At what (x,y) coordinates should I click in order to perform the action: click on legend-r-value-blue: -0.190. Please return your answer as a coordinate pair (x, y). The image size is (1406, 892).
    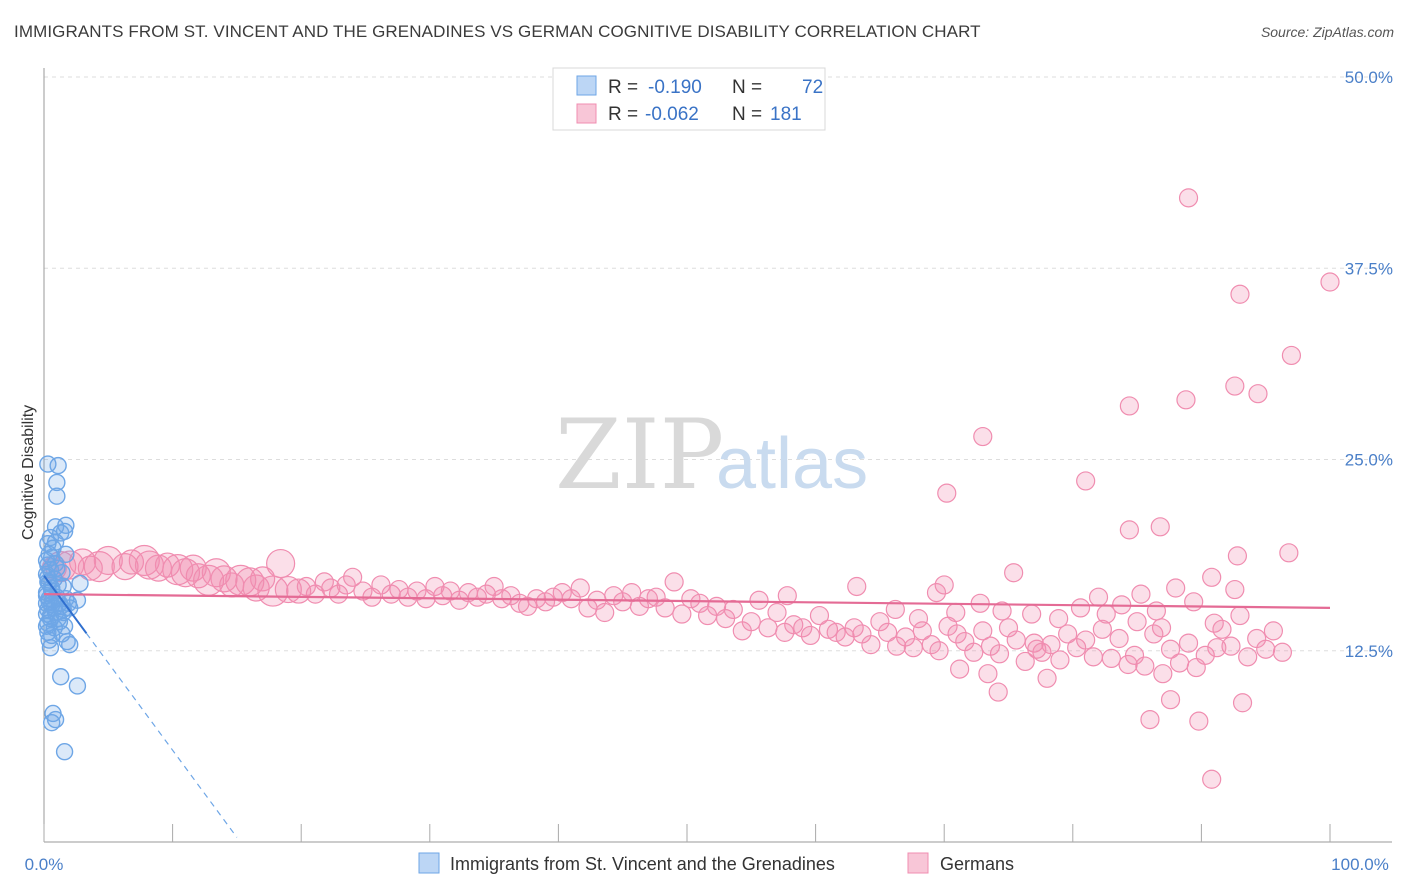
    Looking at the image, I should click on (675, 87).